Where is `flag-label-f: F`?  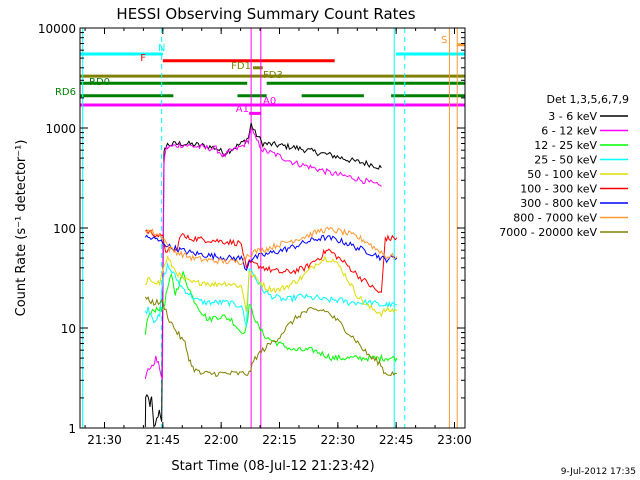 flag-label-f: F is located at coordinates (143, 58).